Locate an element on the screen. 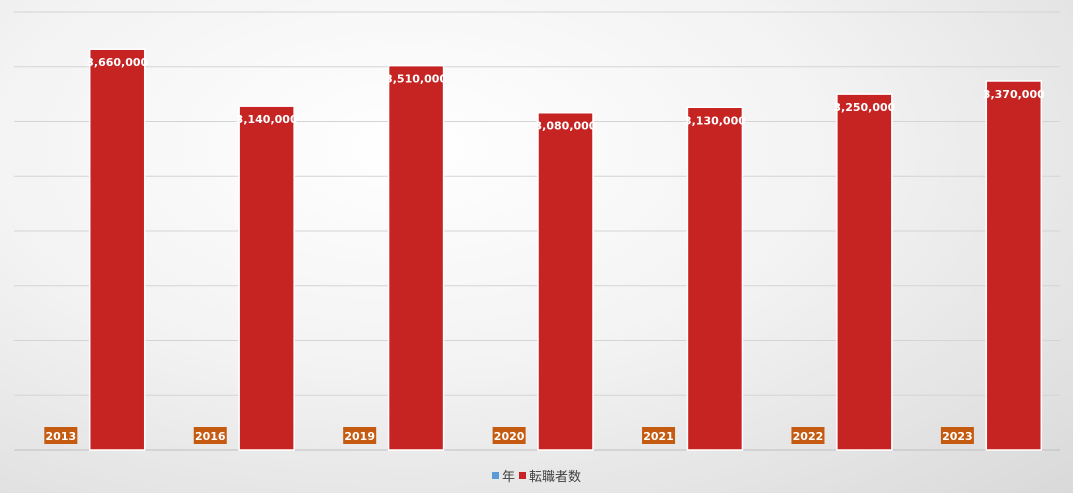  data-label-value: 3,660,000 is located at coordinates (117, 62).